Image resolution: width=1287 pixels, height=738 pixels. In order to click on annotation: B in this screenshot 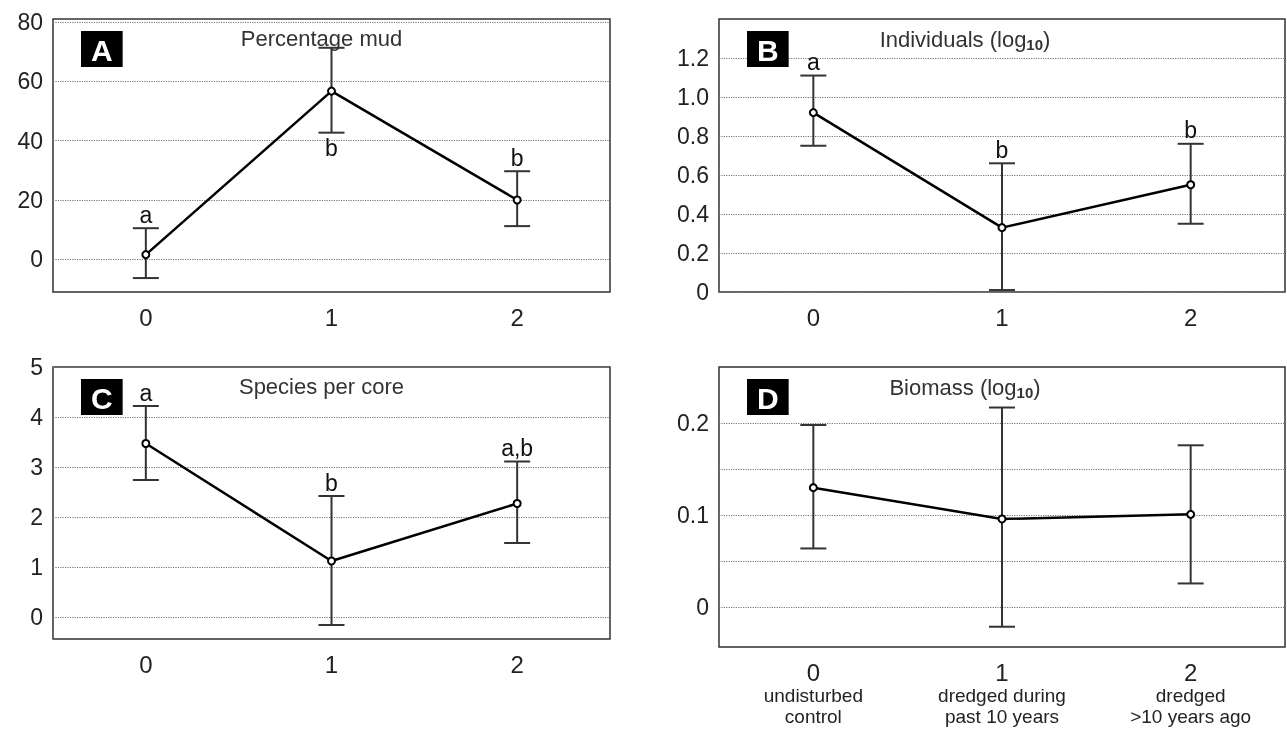, I will do `click(768, 50)`.